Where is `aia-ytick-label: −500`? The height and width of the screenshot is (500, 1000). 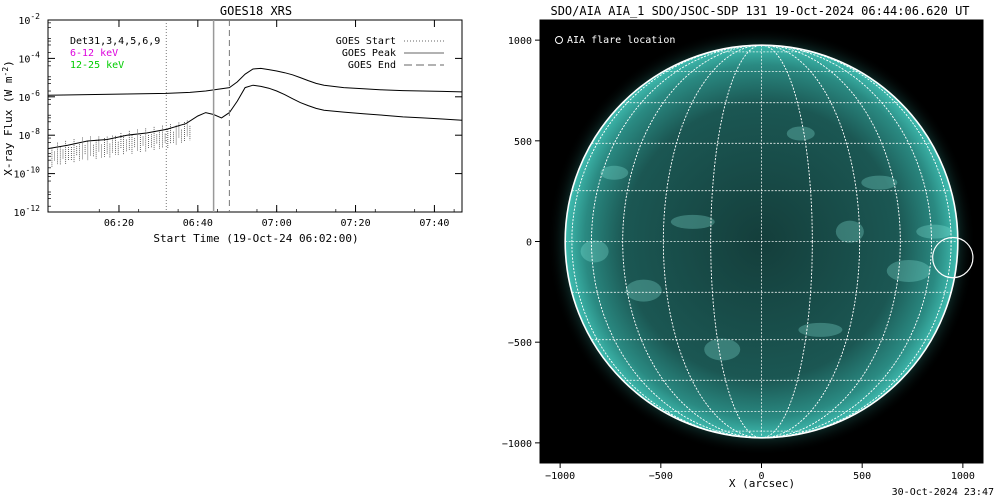 aia-ytick-label: −500 is located at coordinates (520, 343).